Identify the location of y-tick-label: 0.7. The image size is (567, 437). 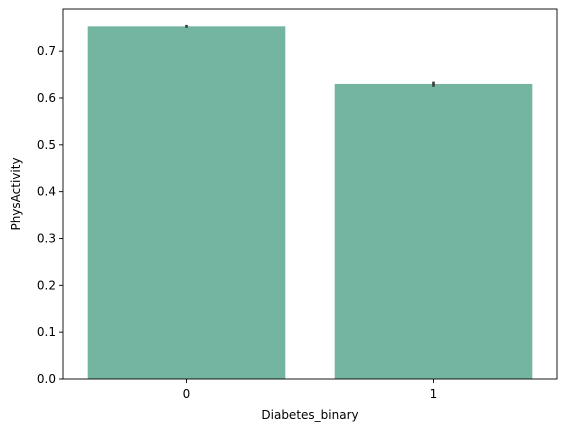
(46, 51).